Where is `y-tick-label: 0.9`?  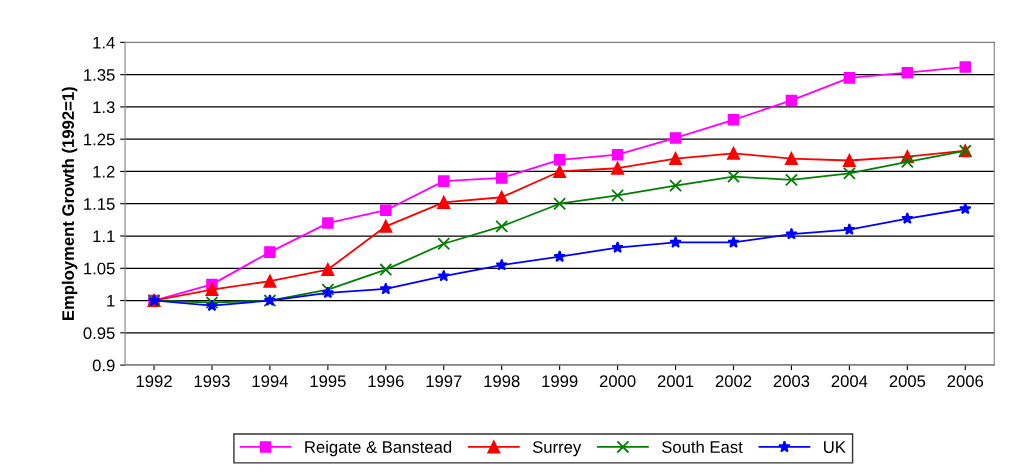 y-tick-label: 0.9 is located at coordinates (103, 365).